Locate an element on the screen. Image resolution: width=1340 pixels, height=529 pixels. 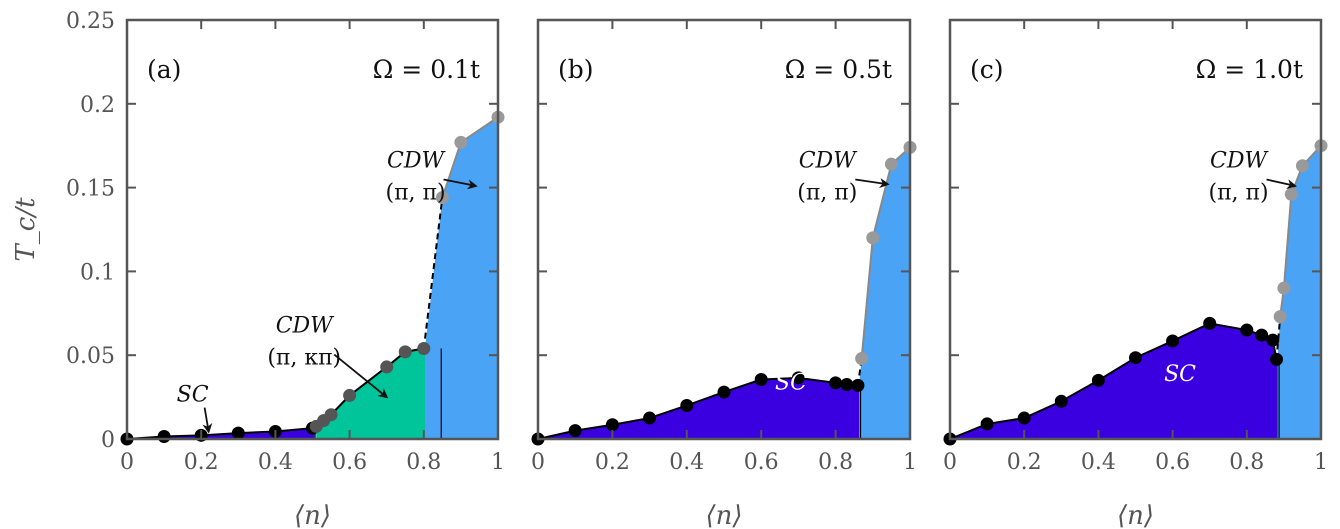
panel-label: (b) is located at coordinates (576, 69).